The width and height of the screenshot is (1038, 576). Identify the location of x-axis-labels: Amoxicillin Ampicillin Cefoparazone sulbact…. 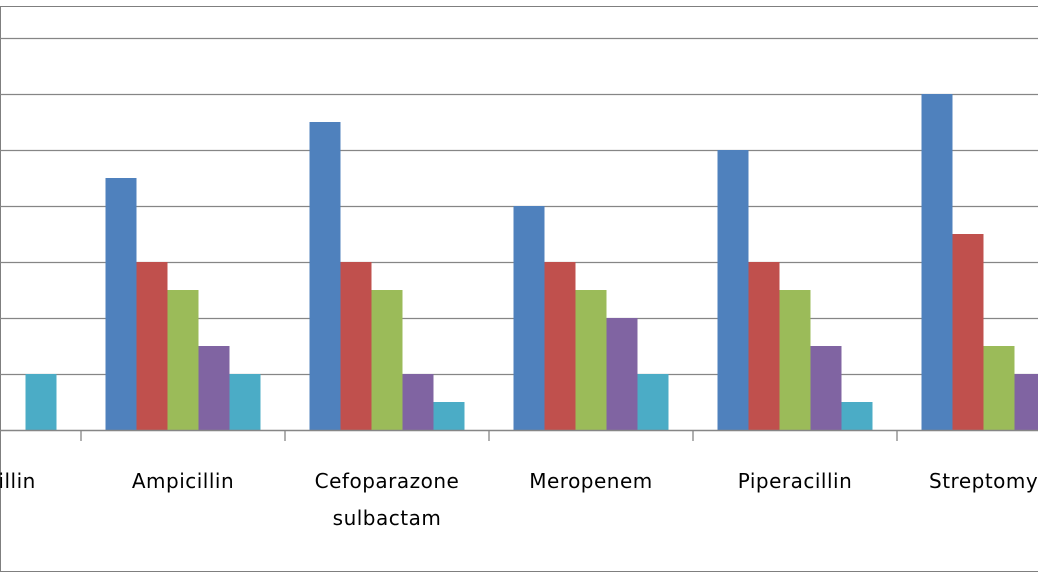
(519, 499).